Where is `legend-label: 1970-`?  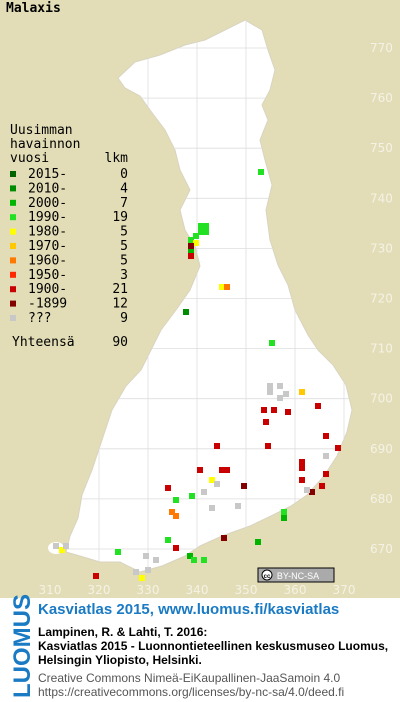
legend-label: 1970- is located at coordinates (47, 246).